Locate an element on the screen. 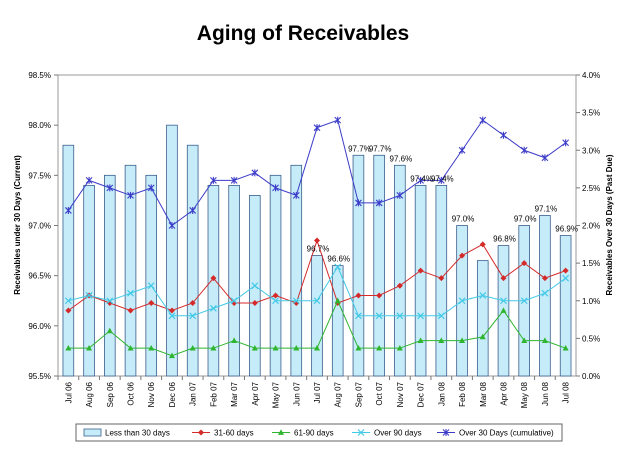  x-tick-label: Nov 07 is located at coordinates (400, 394).